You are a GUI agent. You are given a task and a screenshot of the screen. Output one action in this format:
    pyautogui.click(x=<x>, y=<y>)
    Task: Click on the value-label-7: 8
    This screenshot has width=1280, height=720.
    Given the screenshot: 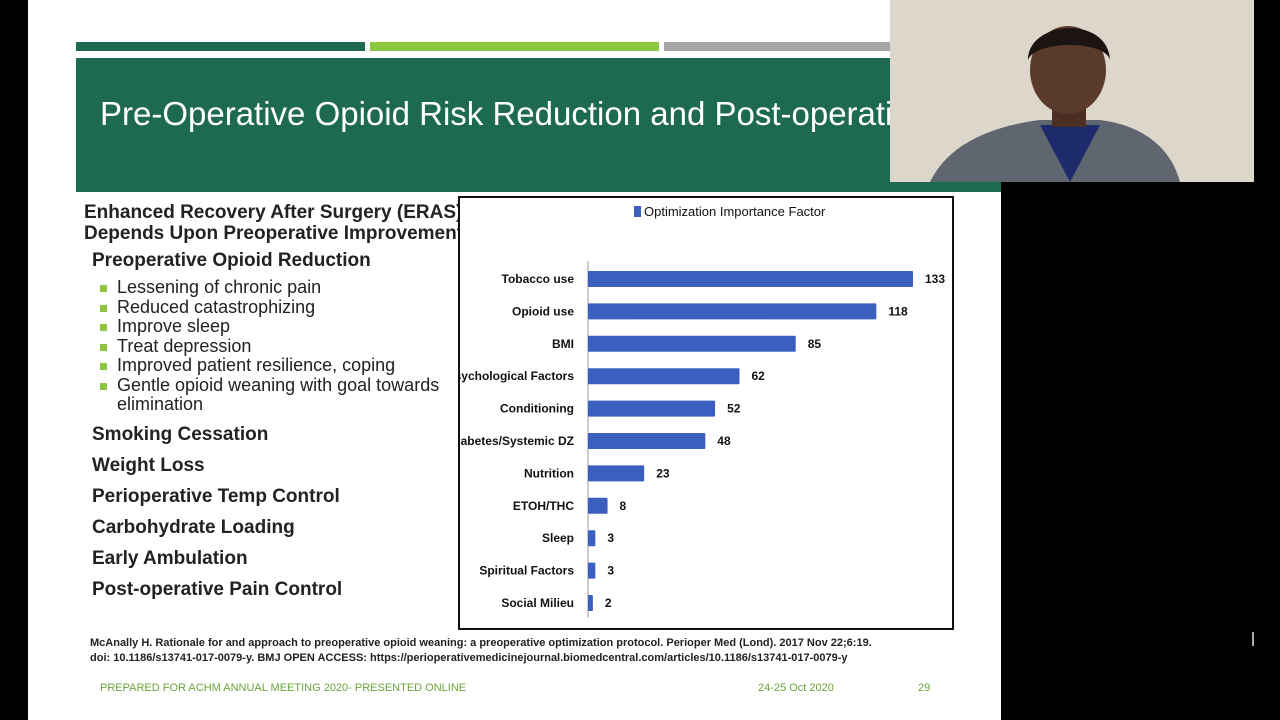 What is the action you would take?
    pyautogui.click(x=623, y=506)
    